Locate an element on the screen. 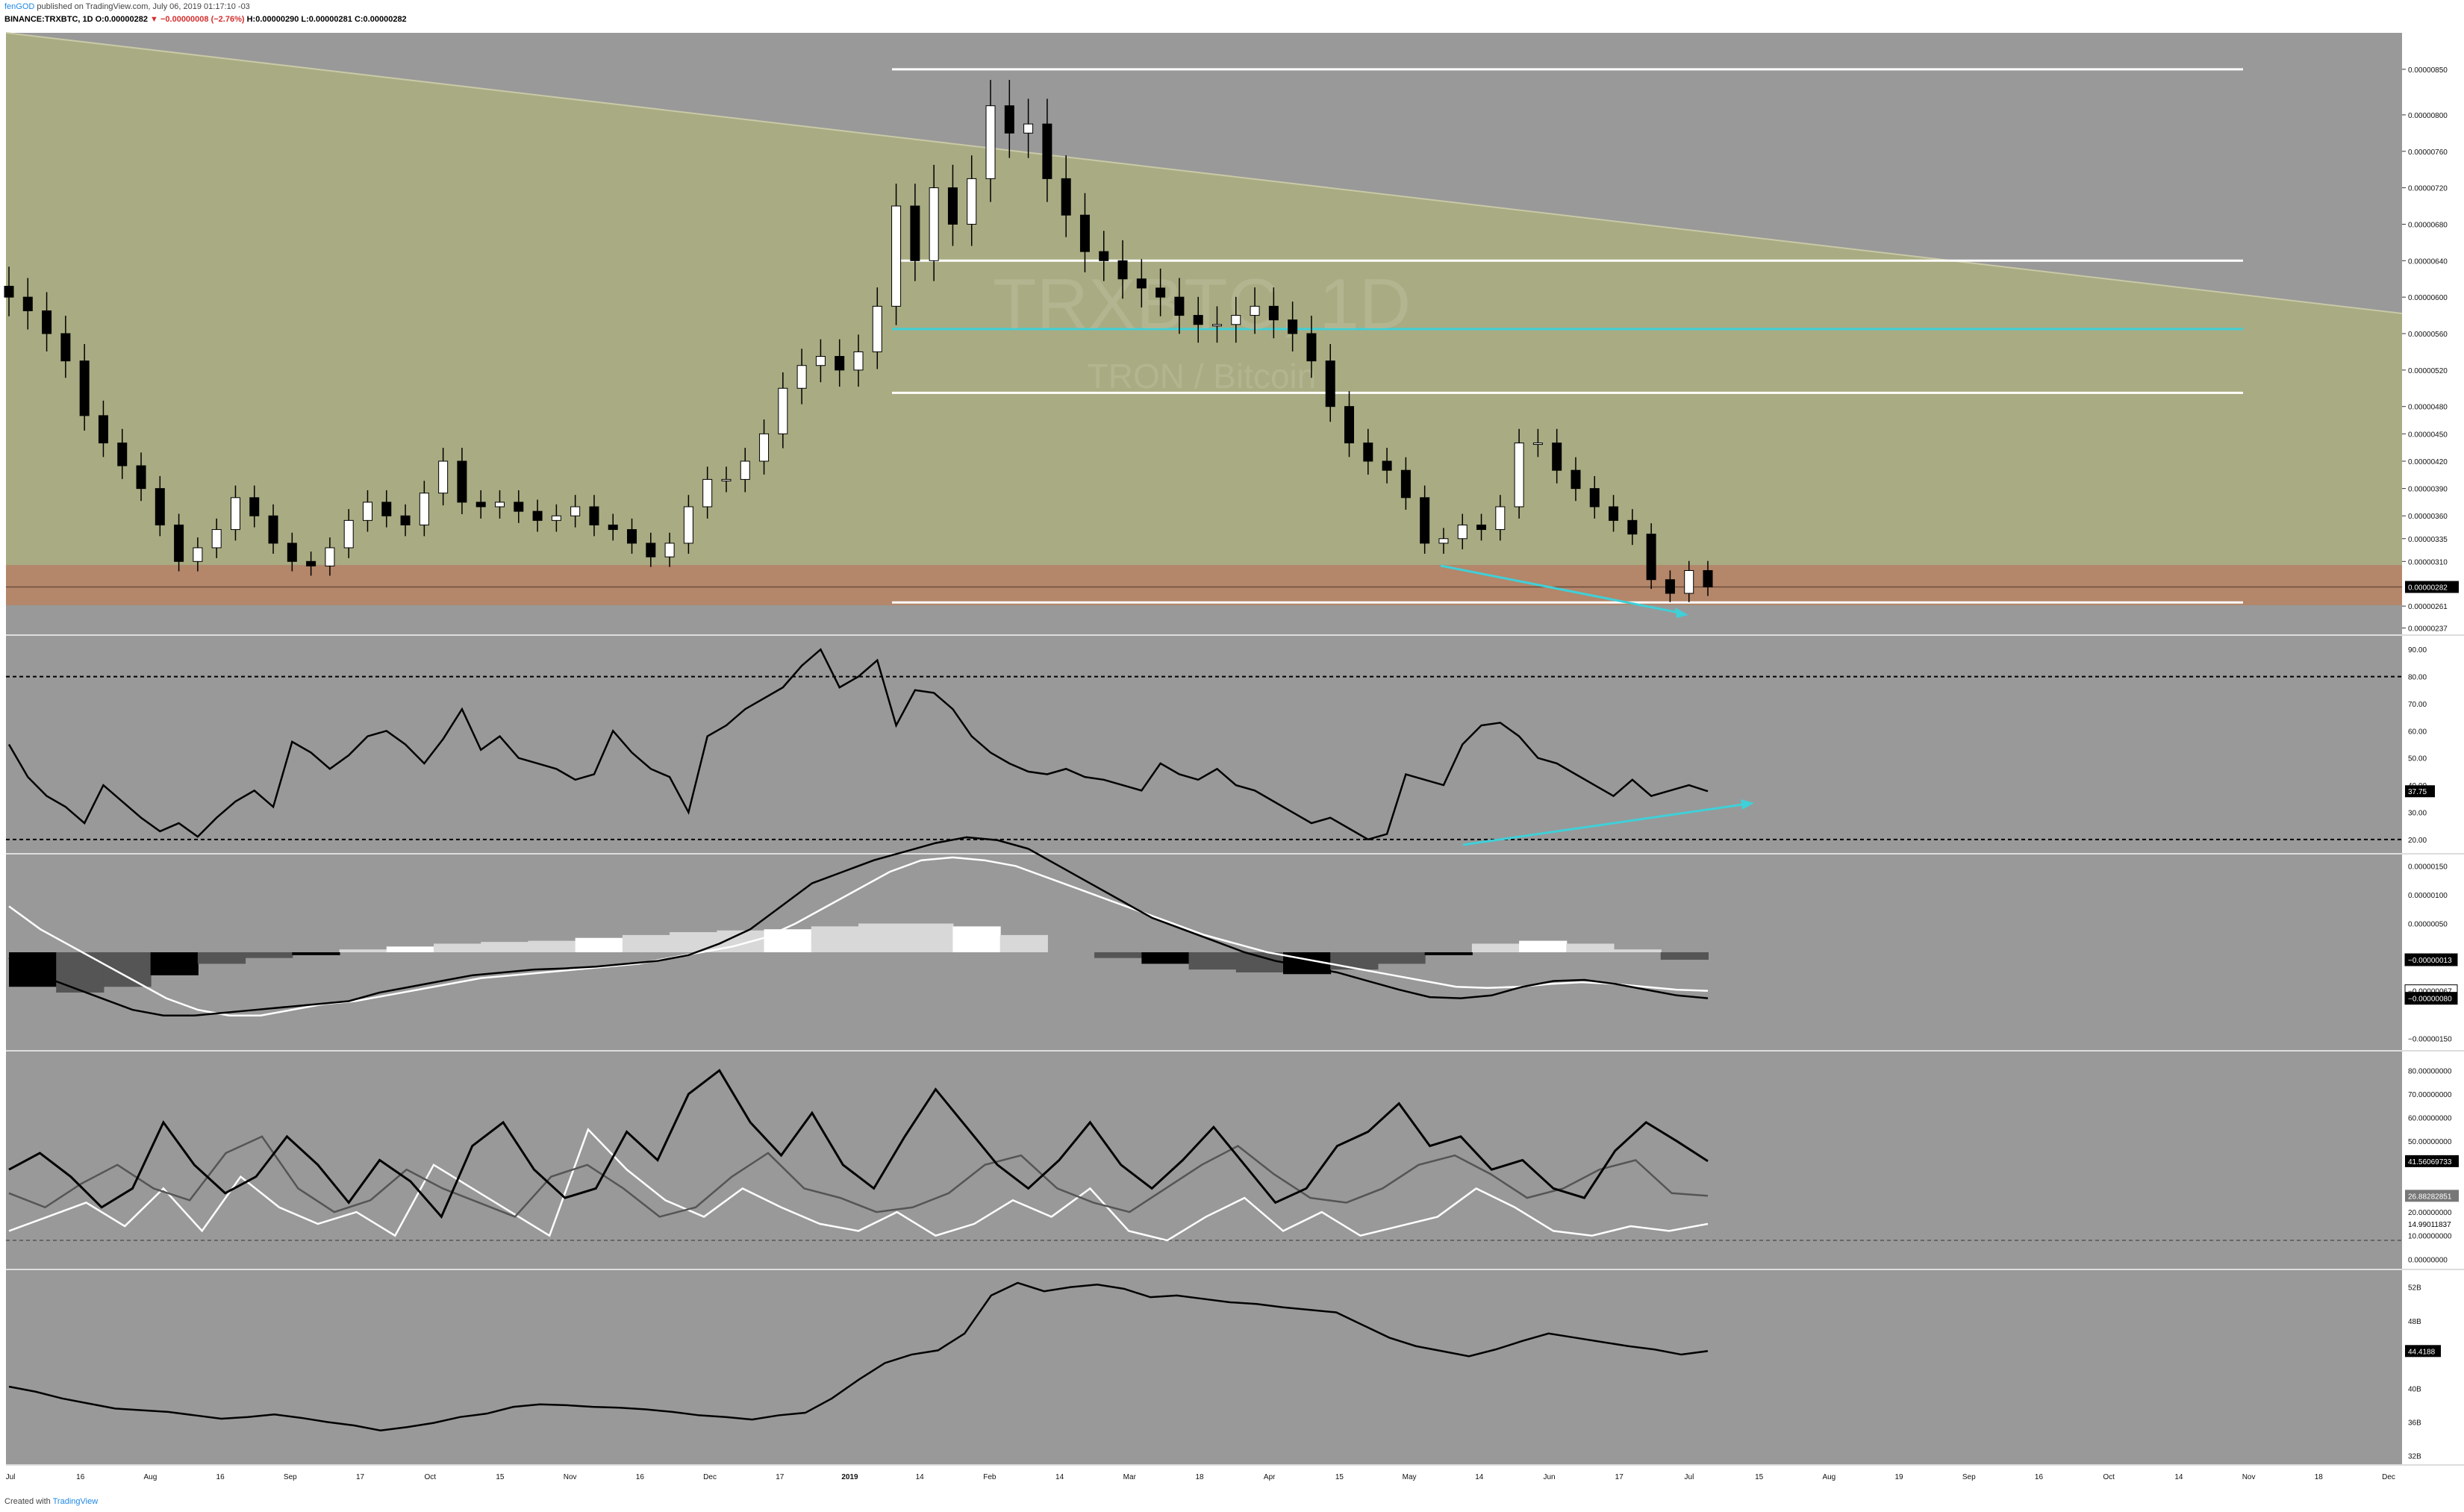 The width and height of the screenshot is (2464, 1512). footer-created: Created with is located at coordinates (28, 1501).